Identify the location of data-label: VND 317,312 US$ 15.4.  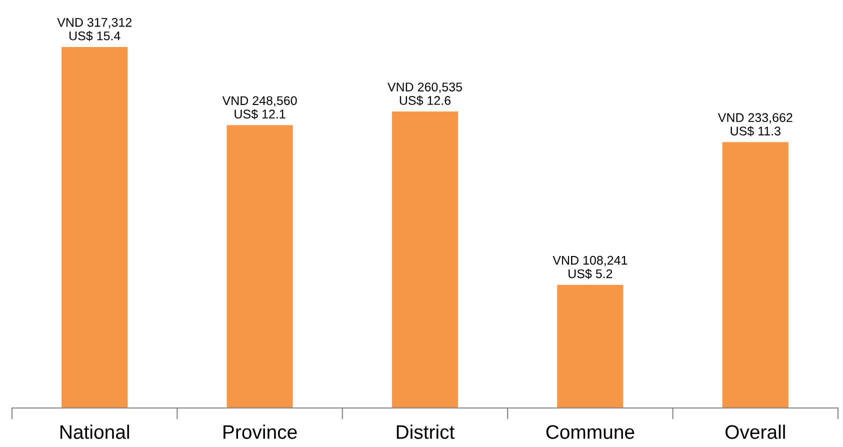
(94, 30).